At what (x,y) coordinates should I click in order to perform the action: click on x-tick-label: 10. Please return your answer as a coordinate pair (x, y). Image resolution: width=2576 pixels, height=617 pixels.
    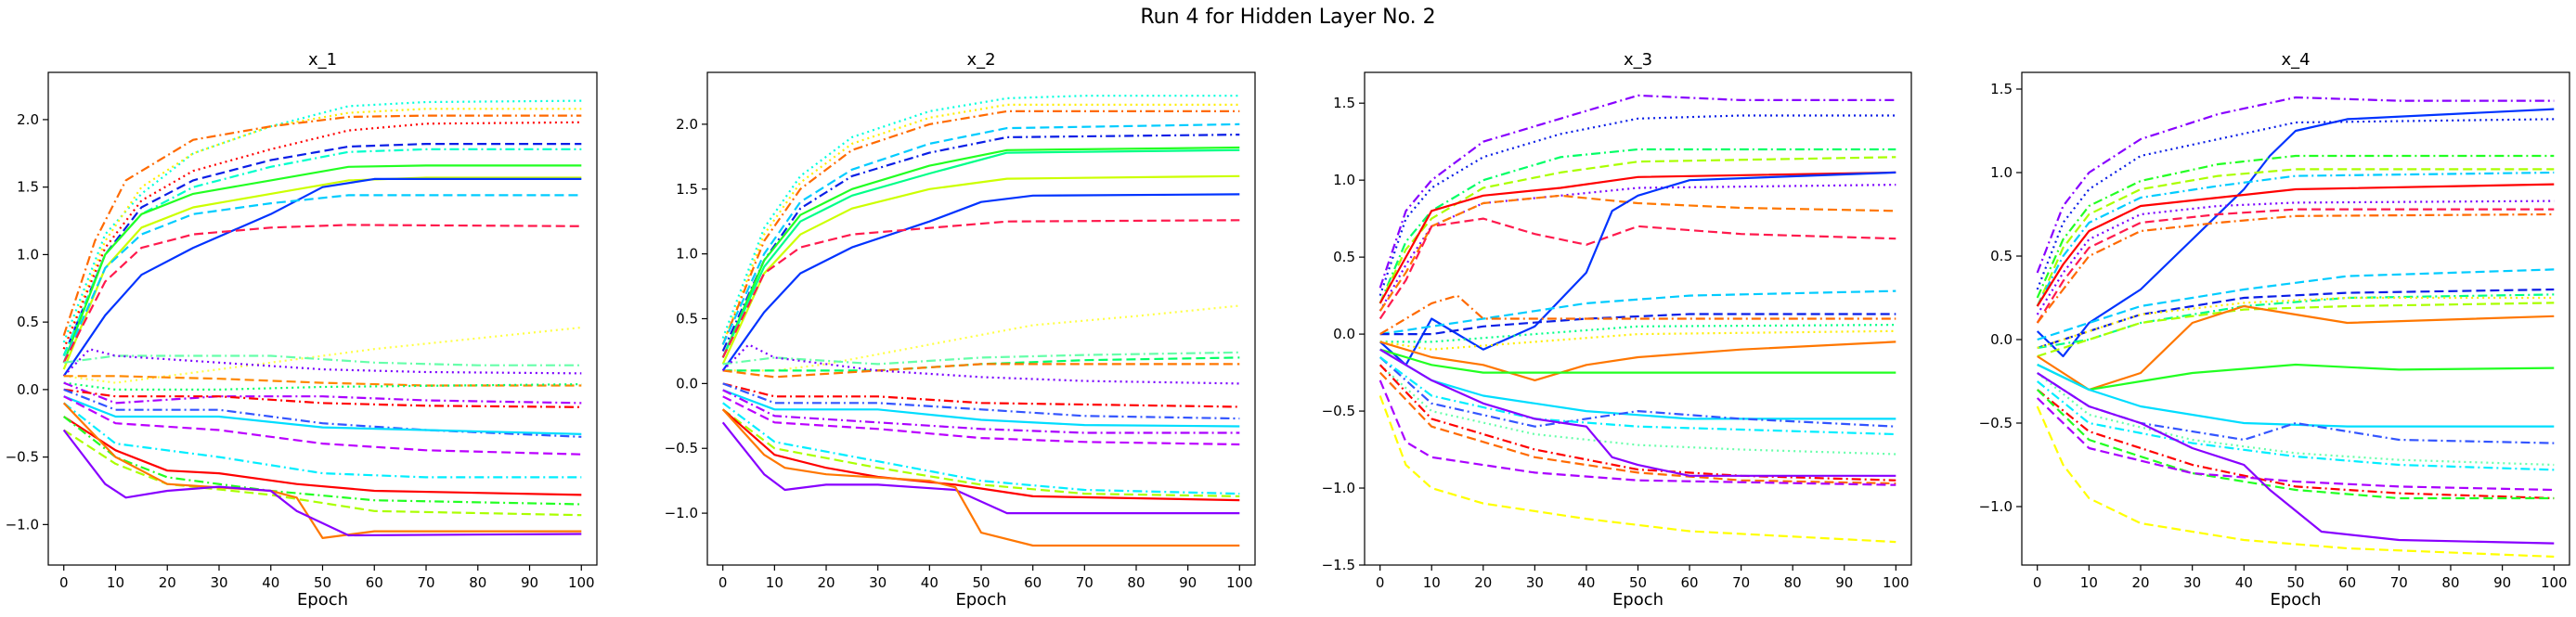
    Looking at the image, I should click on (774, 582).